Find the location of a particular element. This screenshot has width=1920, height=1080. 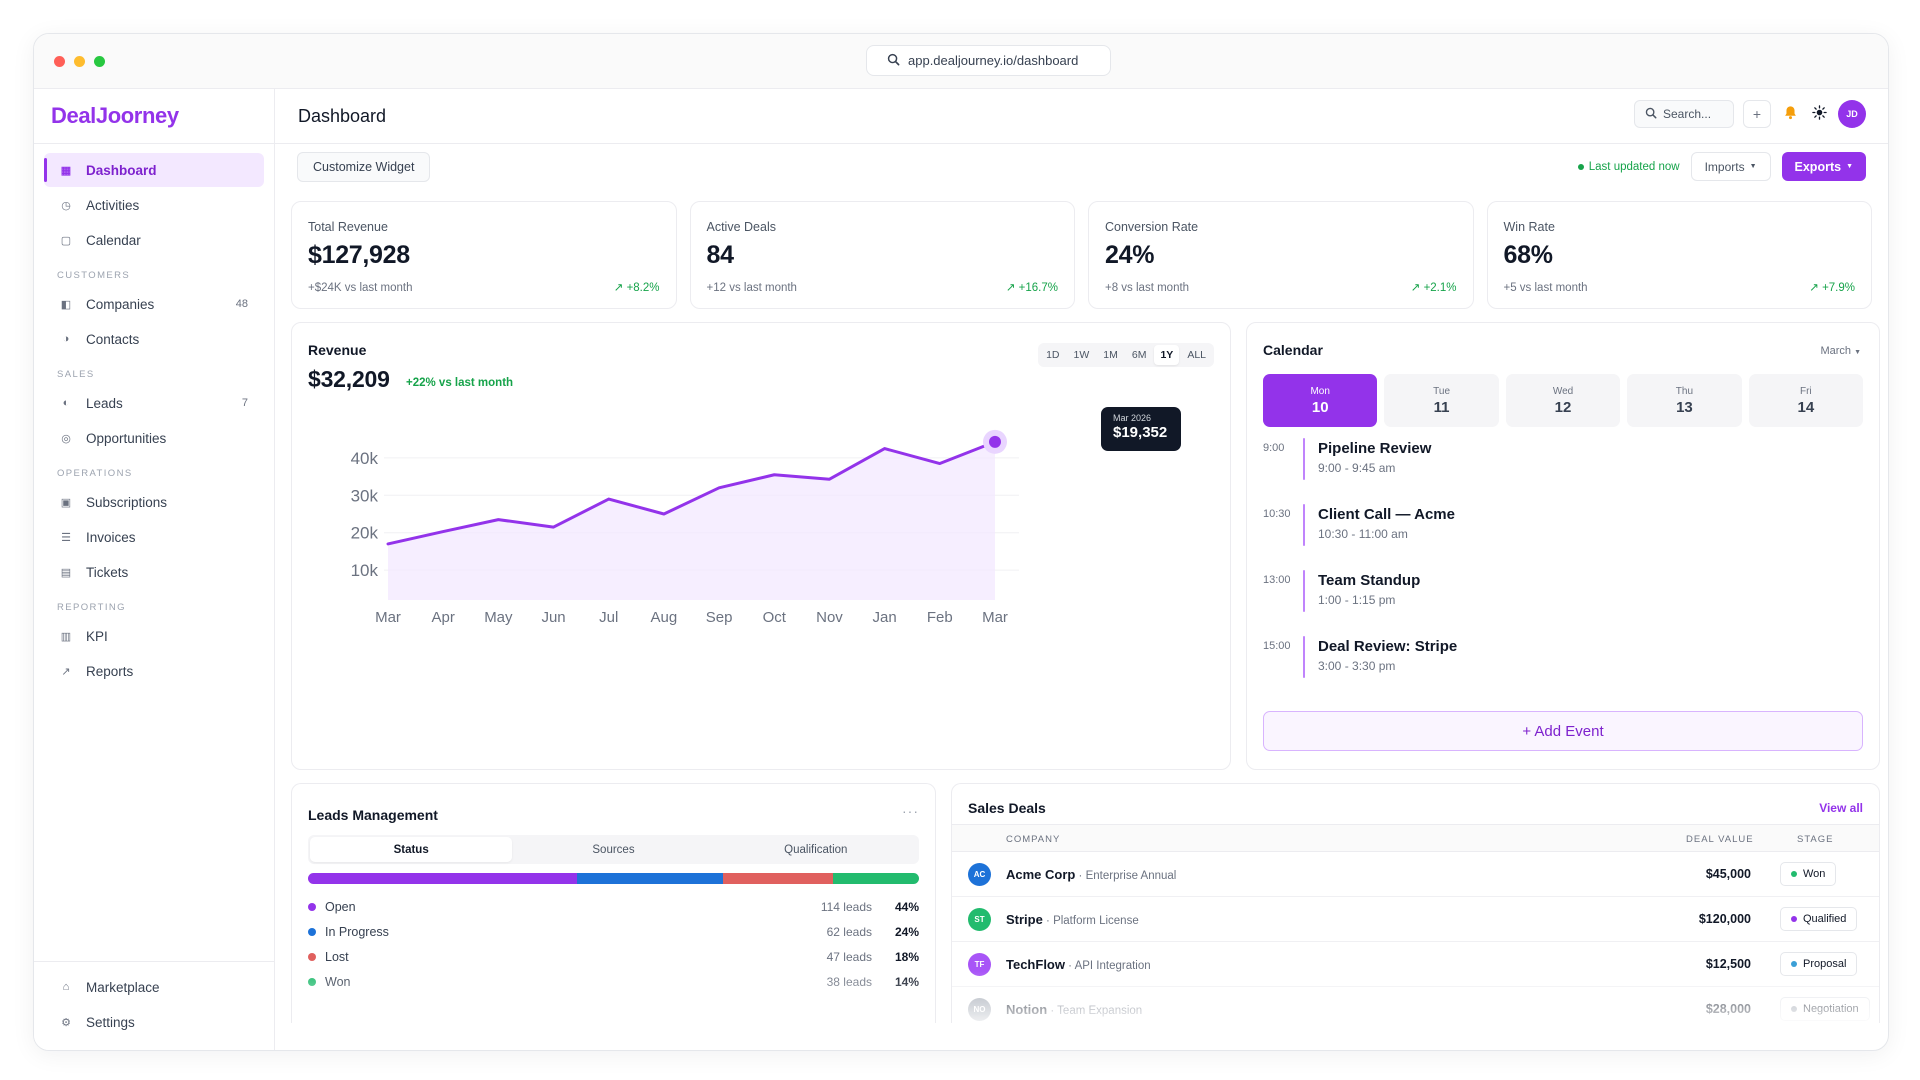

exports-dropdown: Exports ▼ is located at coordinates (1823, 166).